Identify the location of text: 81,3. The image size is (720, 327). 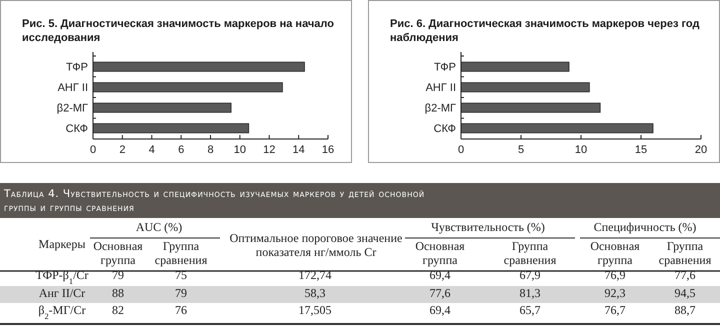
(530, 293).